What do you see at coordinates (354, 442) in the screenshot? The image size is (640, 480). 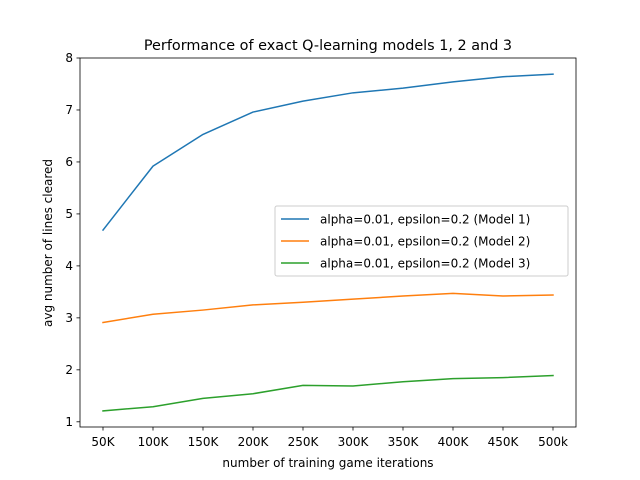 I see `x-tick-label: 300K` at bounding box center [354, 442].